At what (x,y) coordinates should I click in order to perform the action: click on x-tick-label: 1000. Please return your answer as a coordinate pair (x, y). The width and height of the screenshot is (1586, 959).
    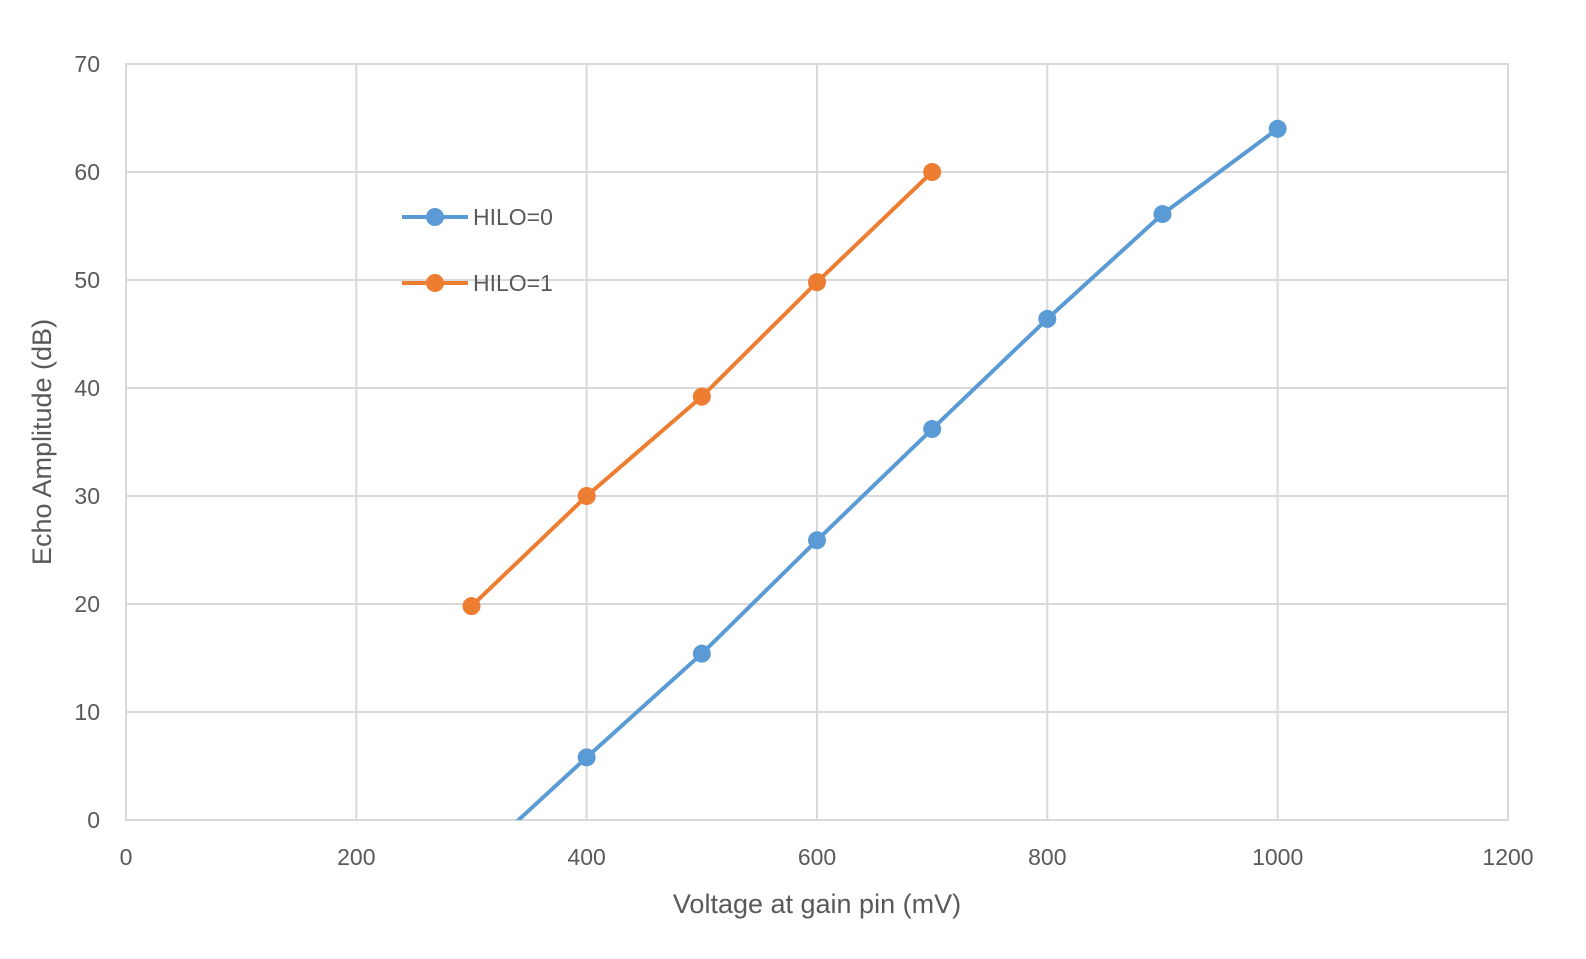
    Looking at the image, I should click on (1277, 857).